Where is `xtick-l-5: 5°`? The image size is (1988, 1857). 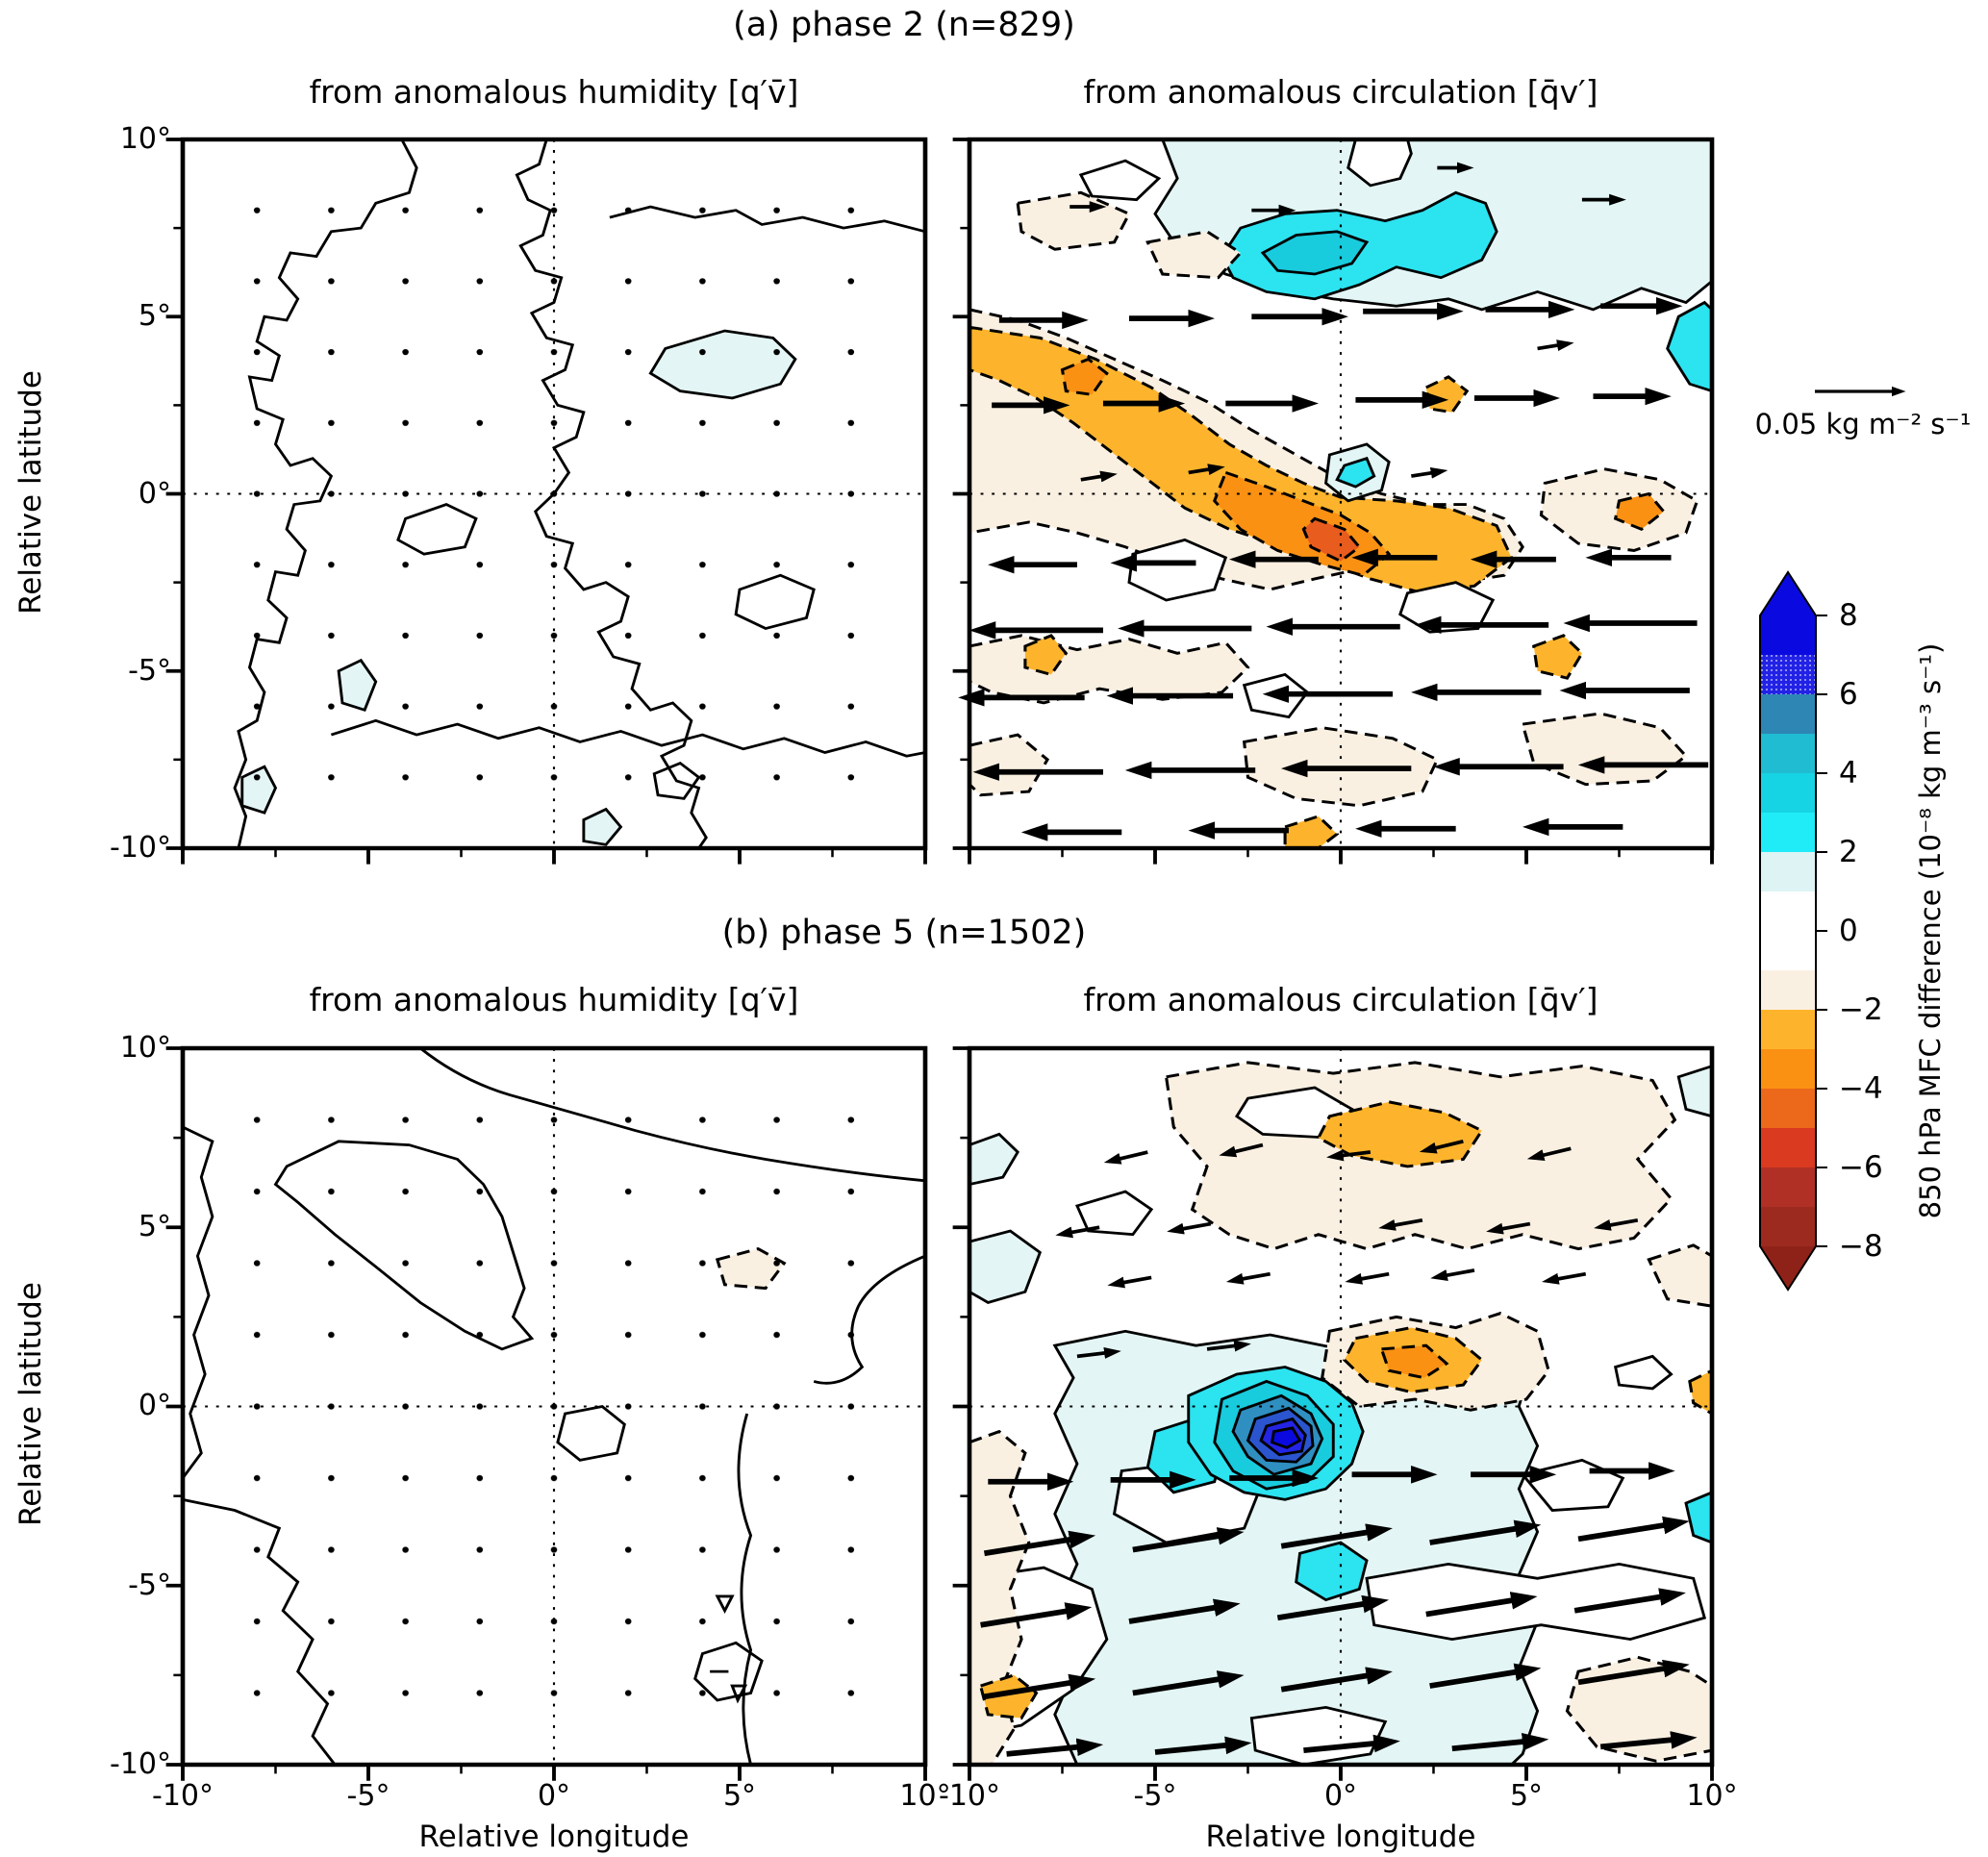 xtick-l-5: 5° is located at coordinates (739, 1796).